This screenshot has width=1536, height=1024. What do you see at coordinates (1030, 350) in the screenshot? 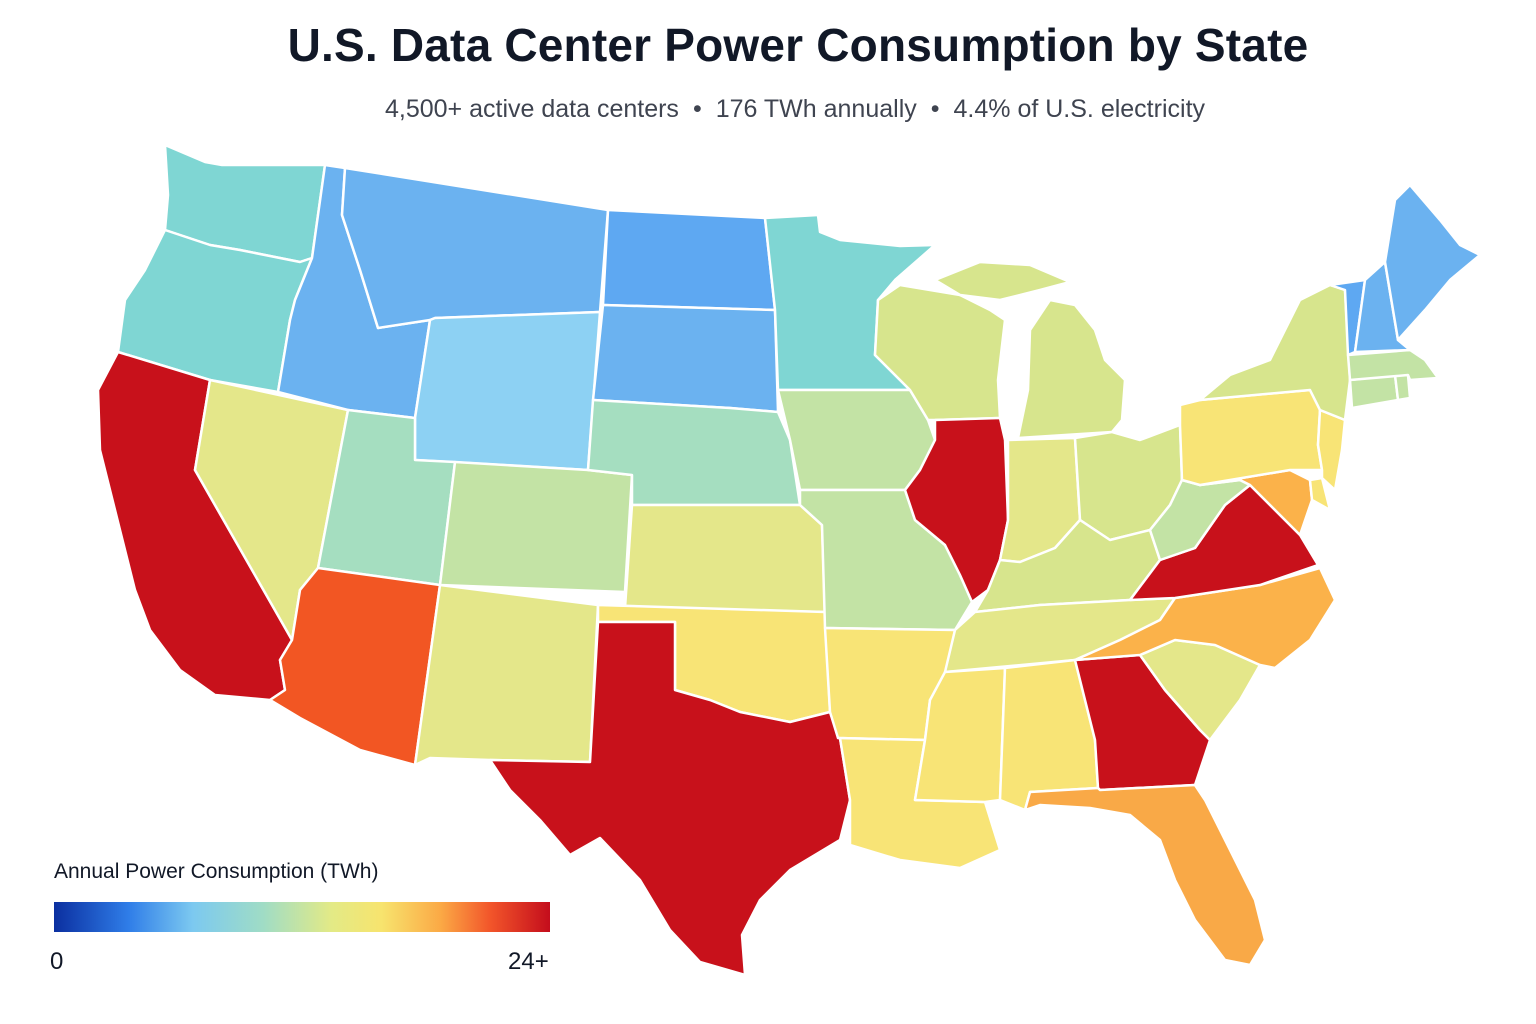
I see `state-MI` at bounding box center [1030, 350].